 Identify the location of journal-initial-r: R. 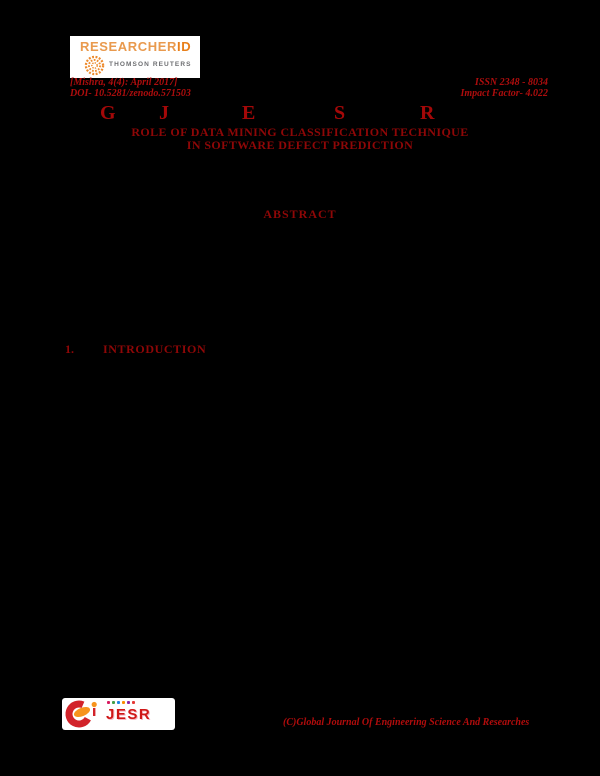
(427, 113).